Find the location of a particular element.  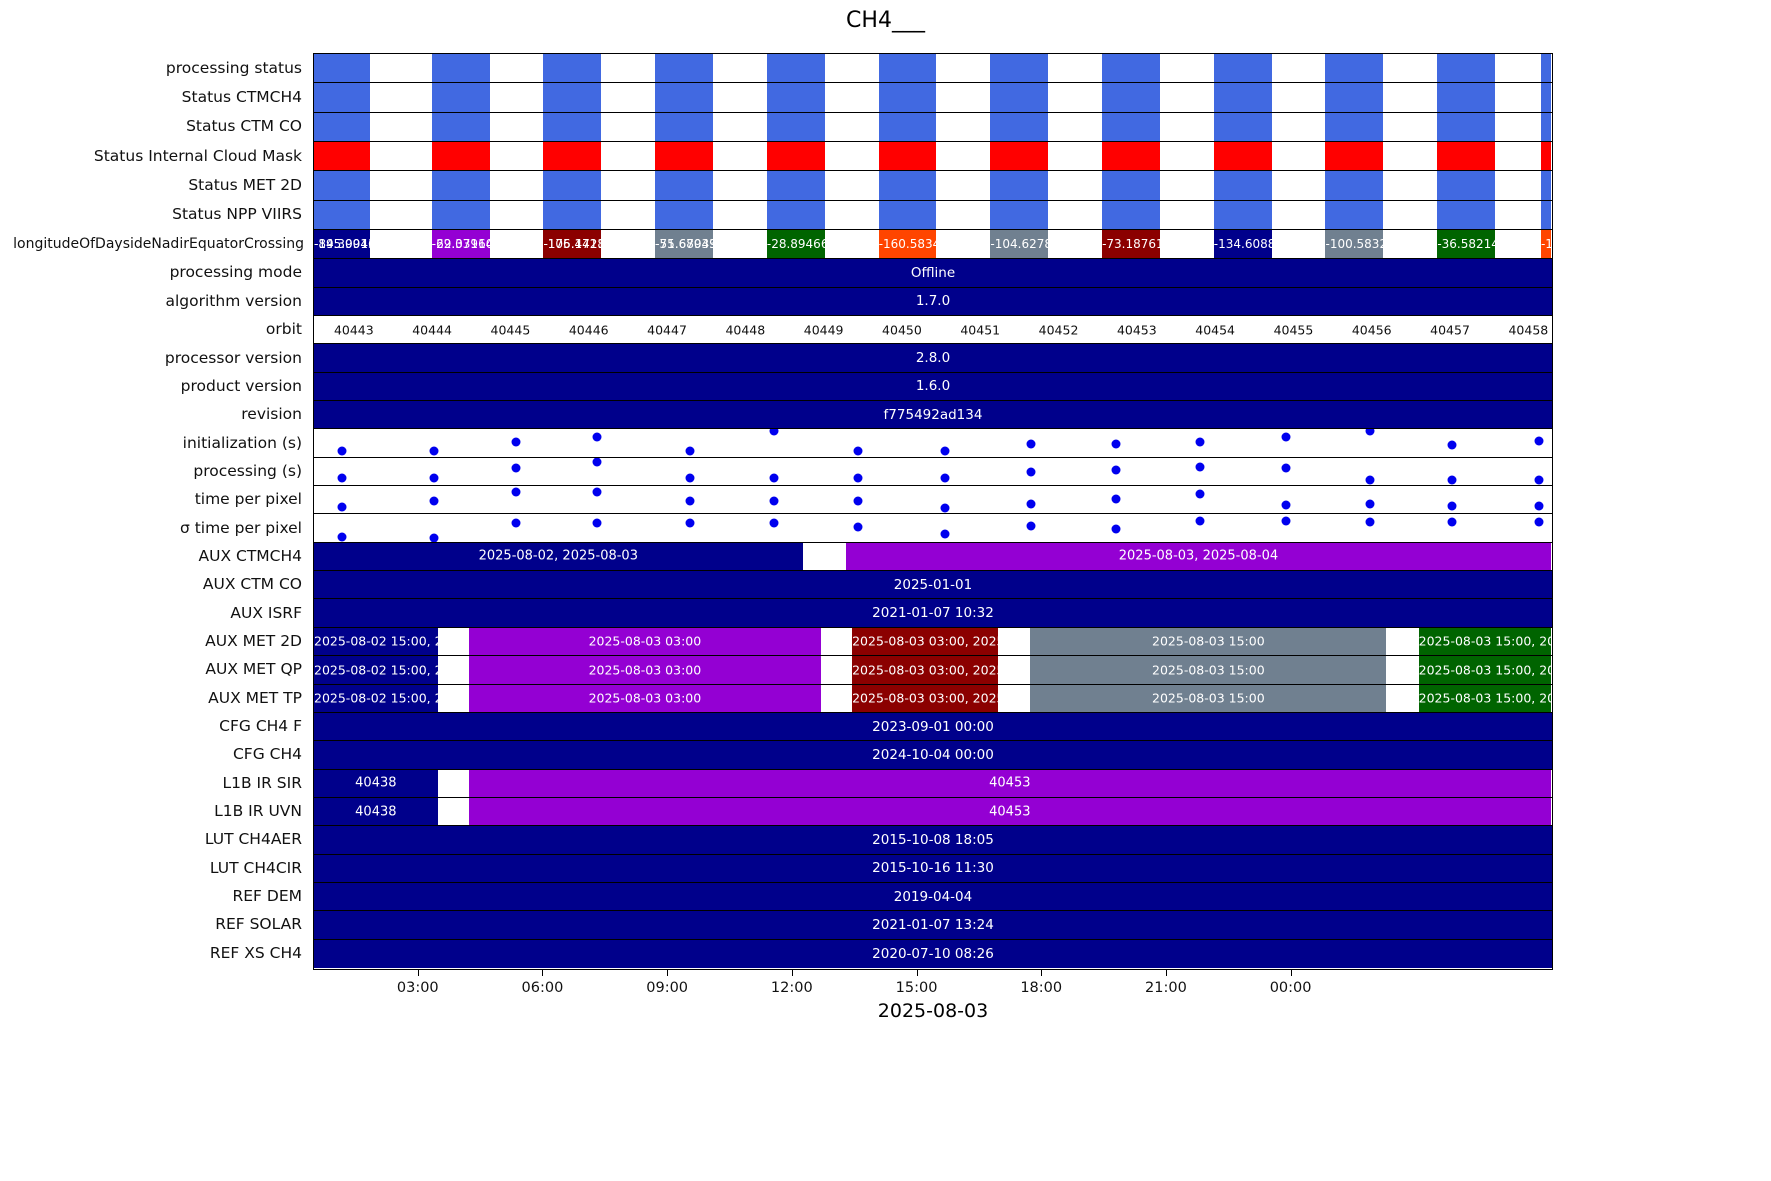

orbit-cell: 40450 is located at coordinates (902, 329).